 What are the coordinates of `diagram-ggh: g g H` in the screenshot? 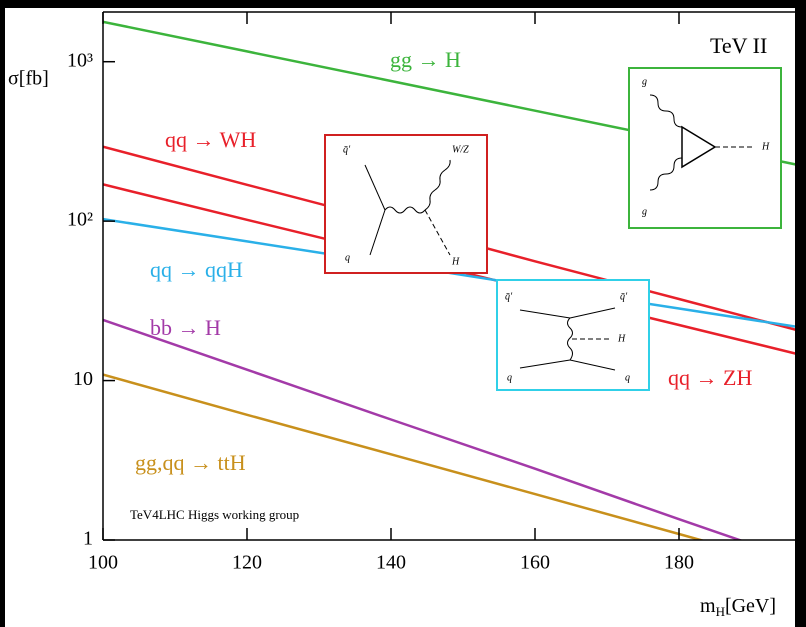 It's located at (705, 148).